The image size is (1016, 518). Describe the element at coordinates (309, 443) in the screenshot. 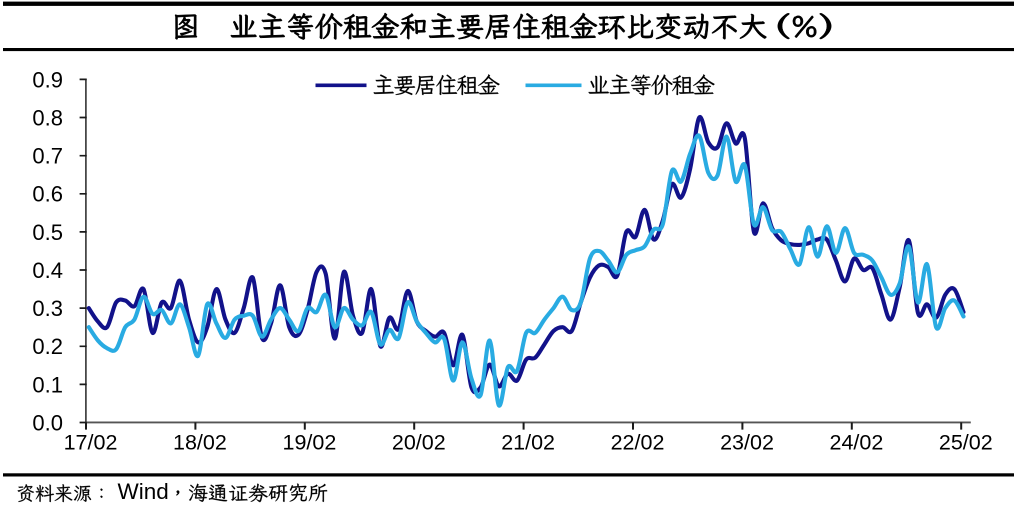

I see `svg-text: 19/02` at that location.